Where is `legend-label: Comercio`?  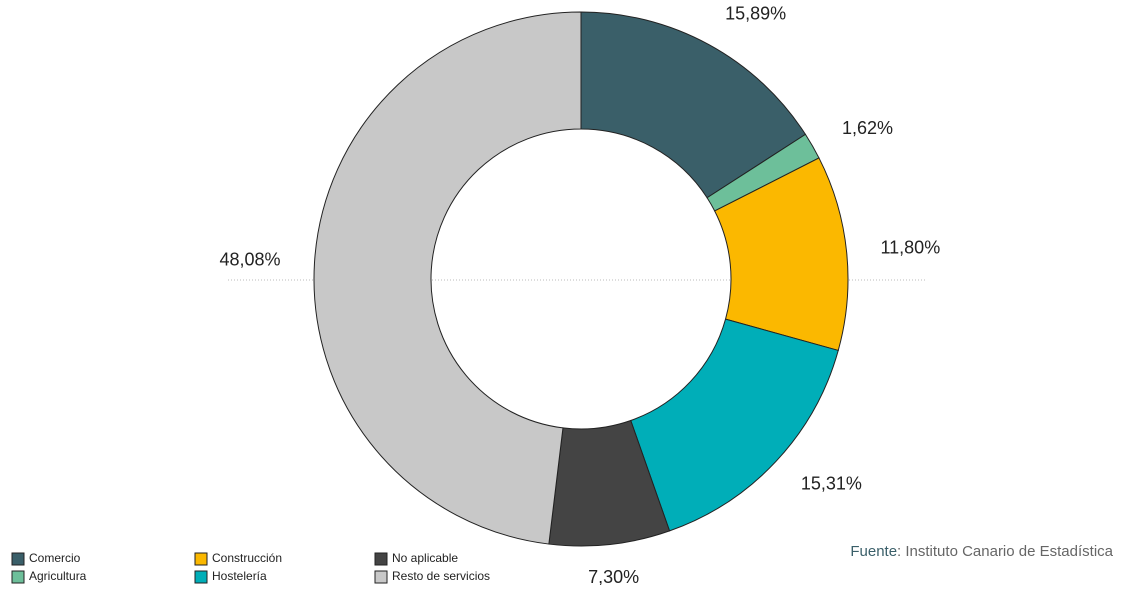 legend-label: Comercio is located at coordinates (55, 558).